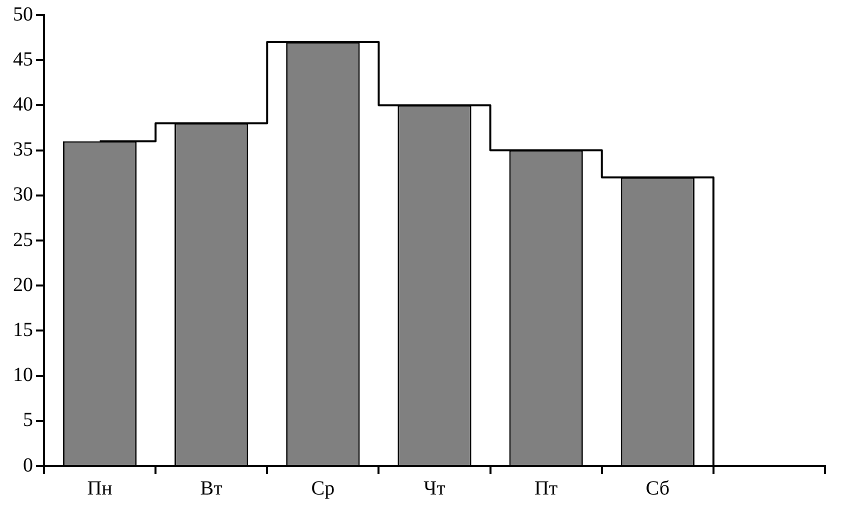 This screenshot has height=509, width=860. Describe the element at coordinates (23, 285) in the screenshot. I see `y-tick-label: 20` at that location.